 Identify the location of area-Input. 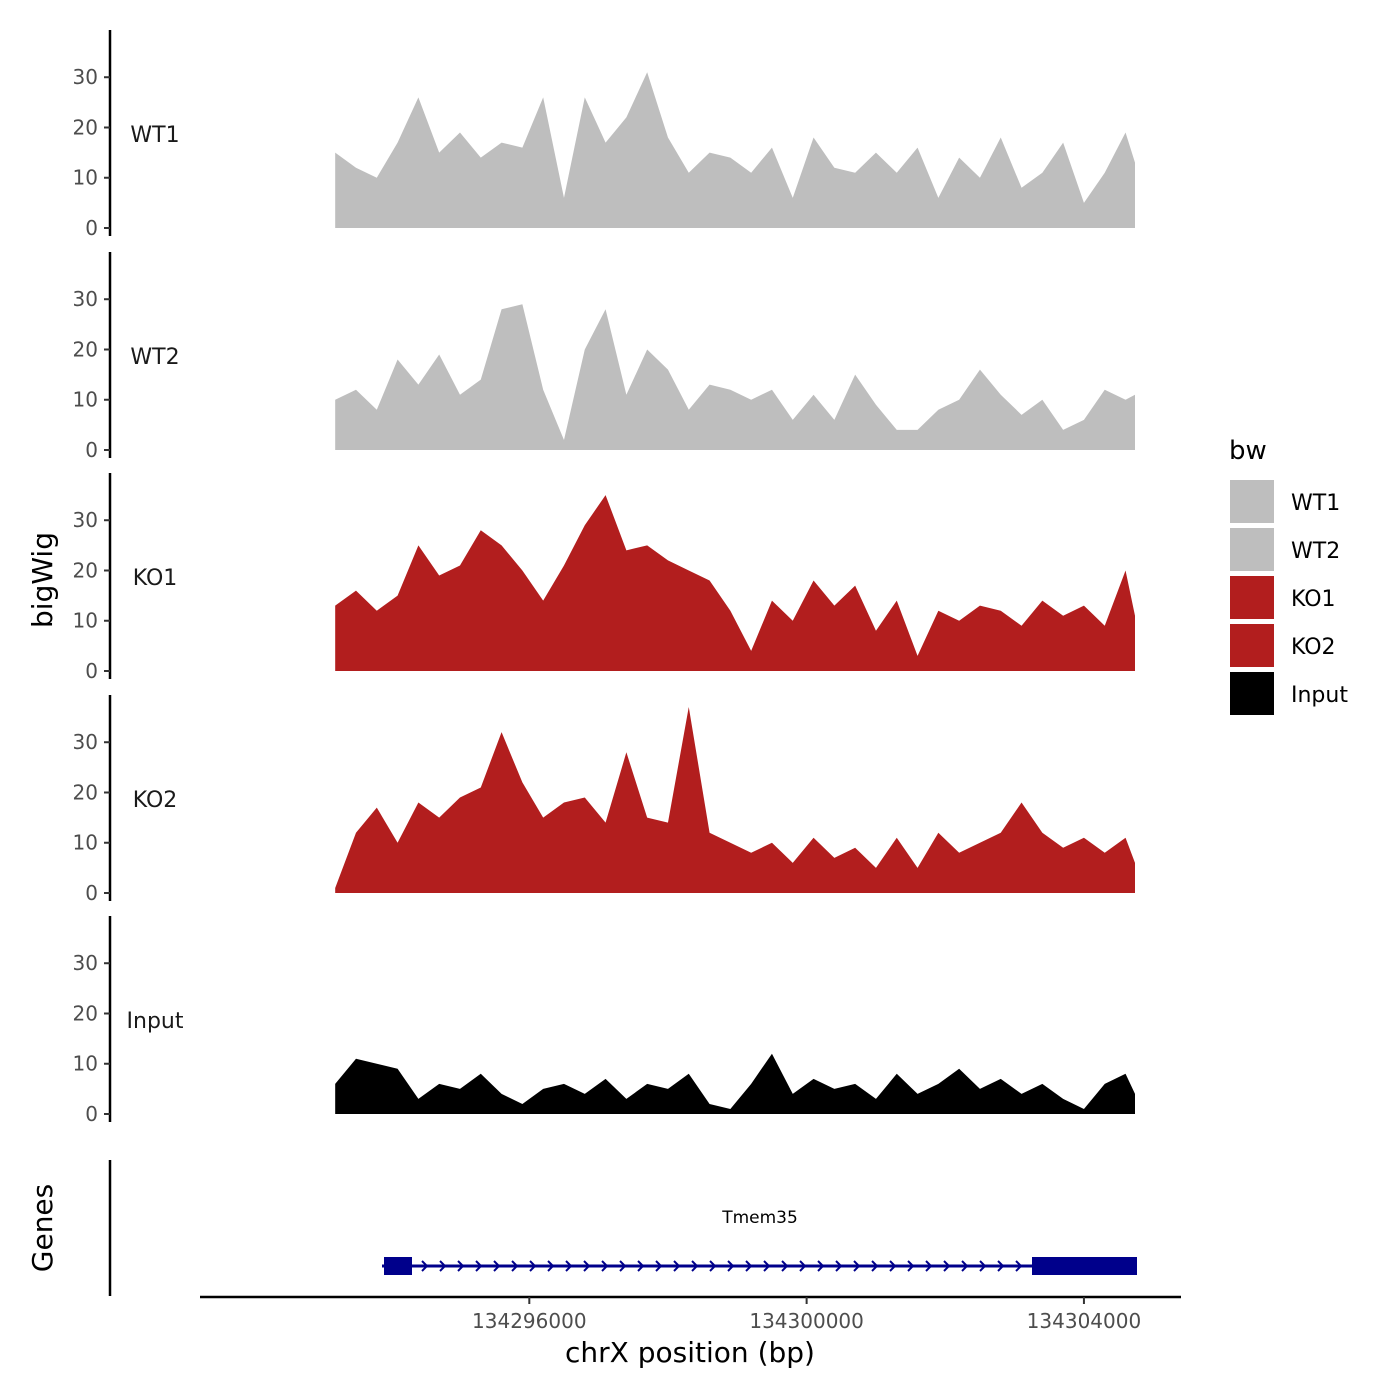
(735, 1083).